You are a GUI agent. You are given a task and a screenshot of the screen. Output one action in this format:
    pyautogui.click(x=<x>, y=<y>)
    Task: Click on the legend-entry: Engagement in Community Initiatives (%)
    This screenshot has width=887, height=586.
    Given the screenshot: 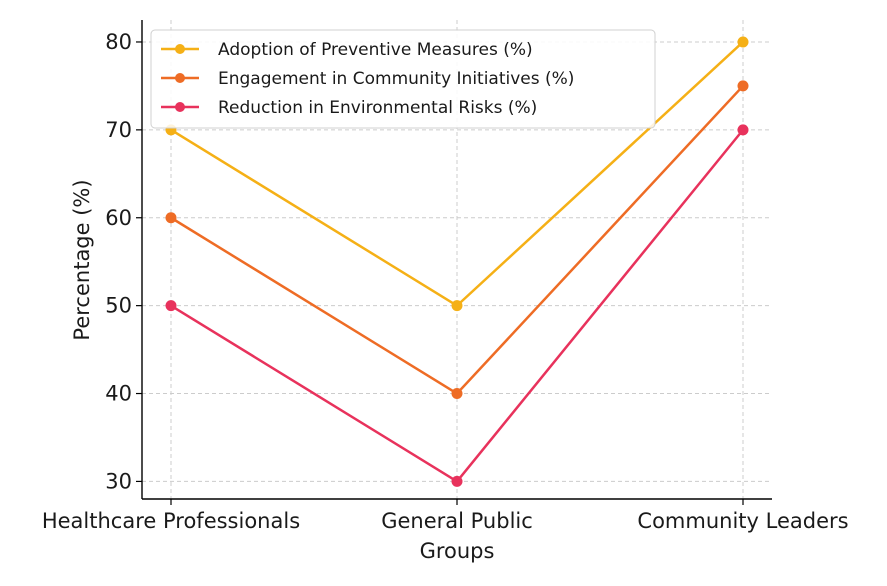 What is the action you would take?
    pyautogui.click(x=367, y=79)
    